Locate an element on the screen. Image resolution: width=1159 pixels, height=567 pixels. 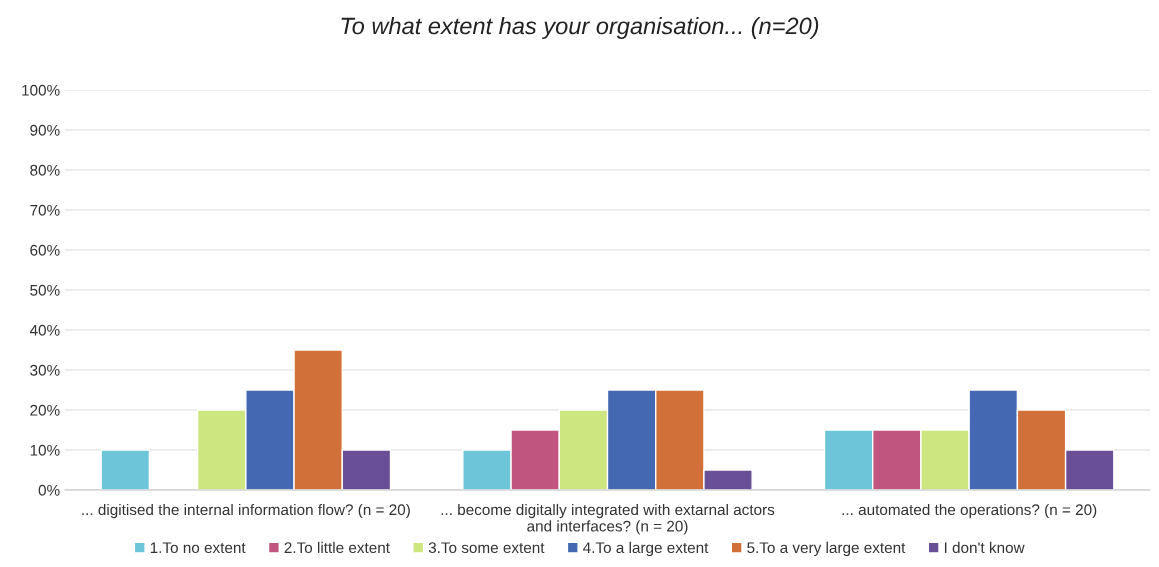
y-tick-label: 30% is located at coordinates (45, 370).